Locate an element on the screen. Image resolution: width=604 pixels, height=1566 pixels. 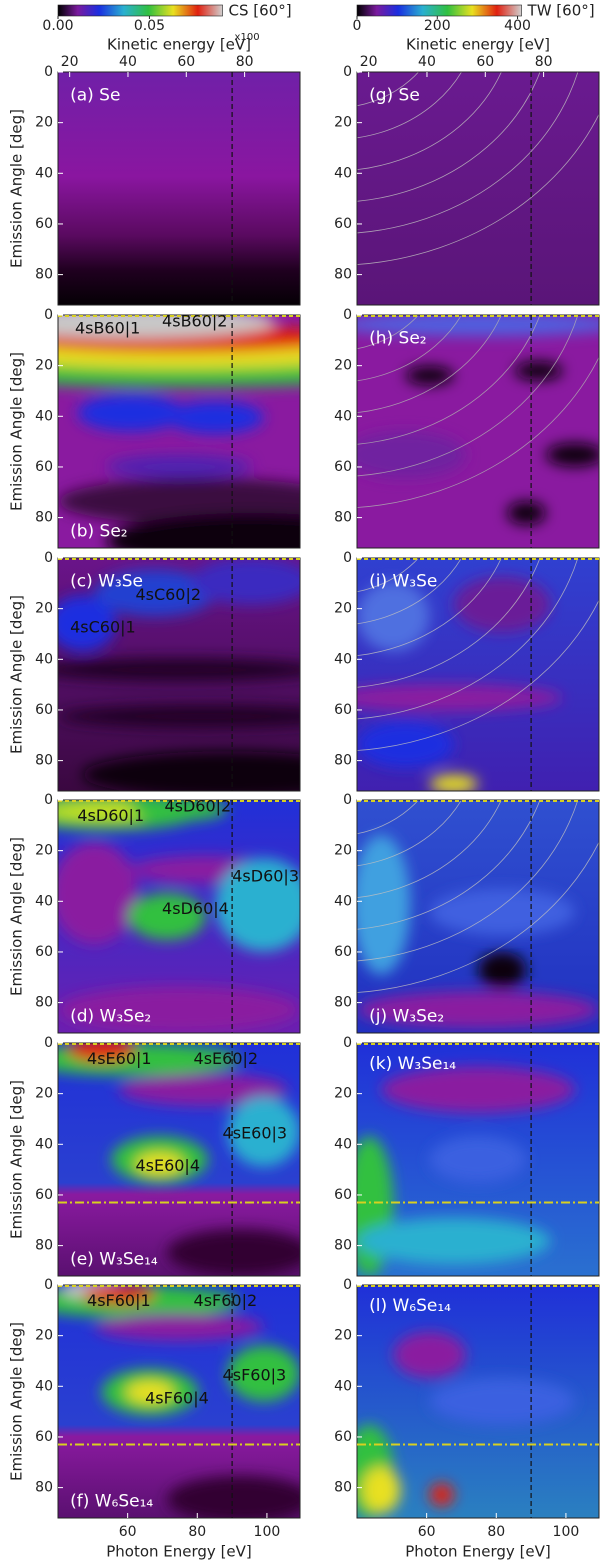
annotation: 4sC60|2 is located at coordinates (168, 594).